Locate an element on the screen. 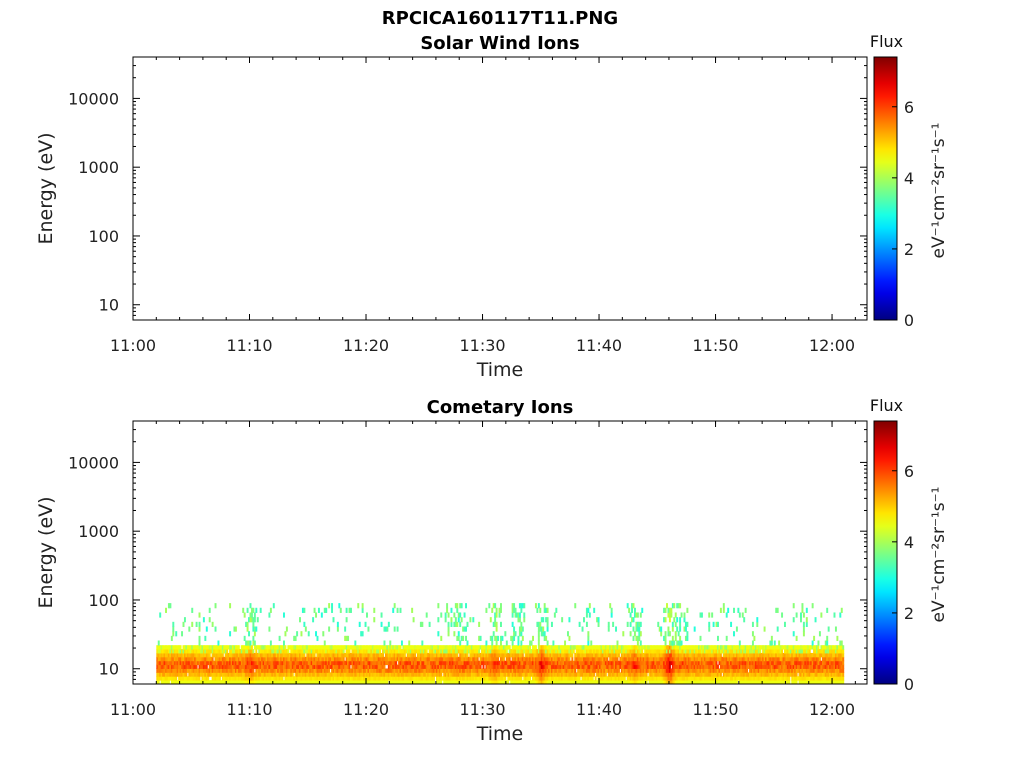  panel-title: Solar Wind Ions is located at coordinates (499, 43).